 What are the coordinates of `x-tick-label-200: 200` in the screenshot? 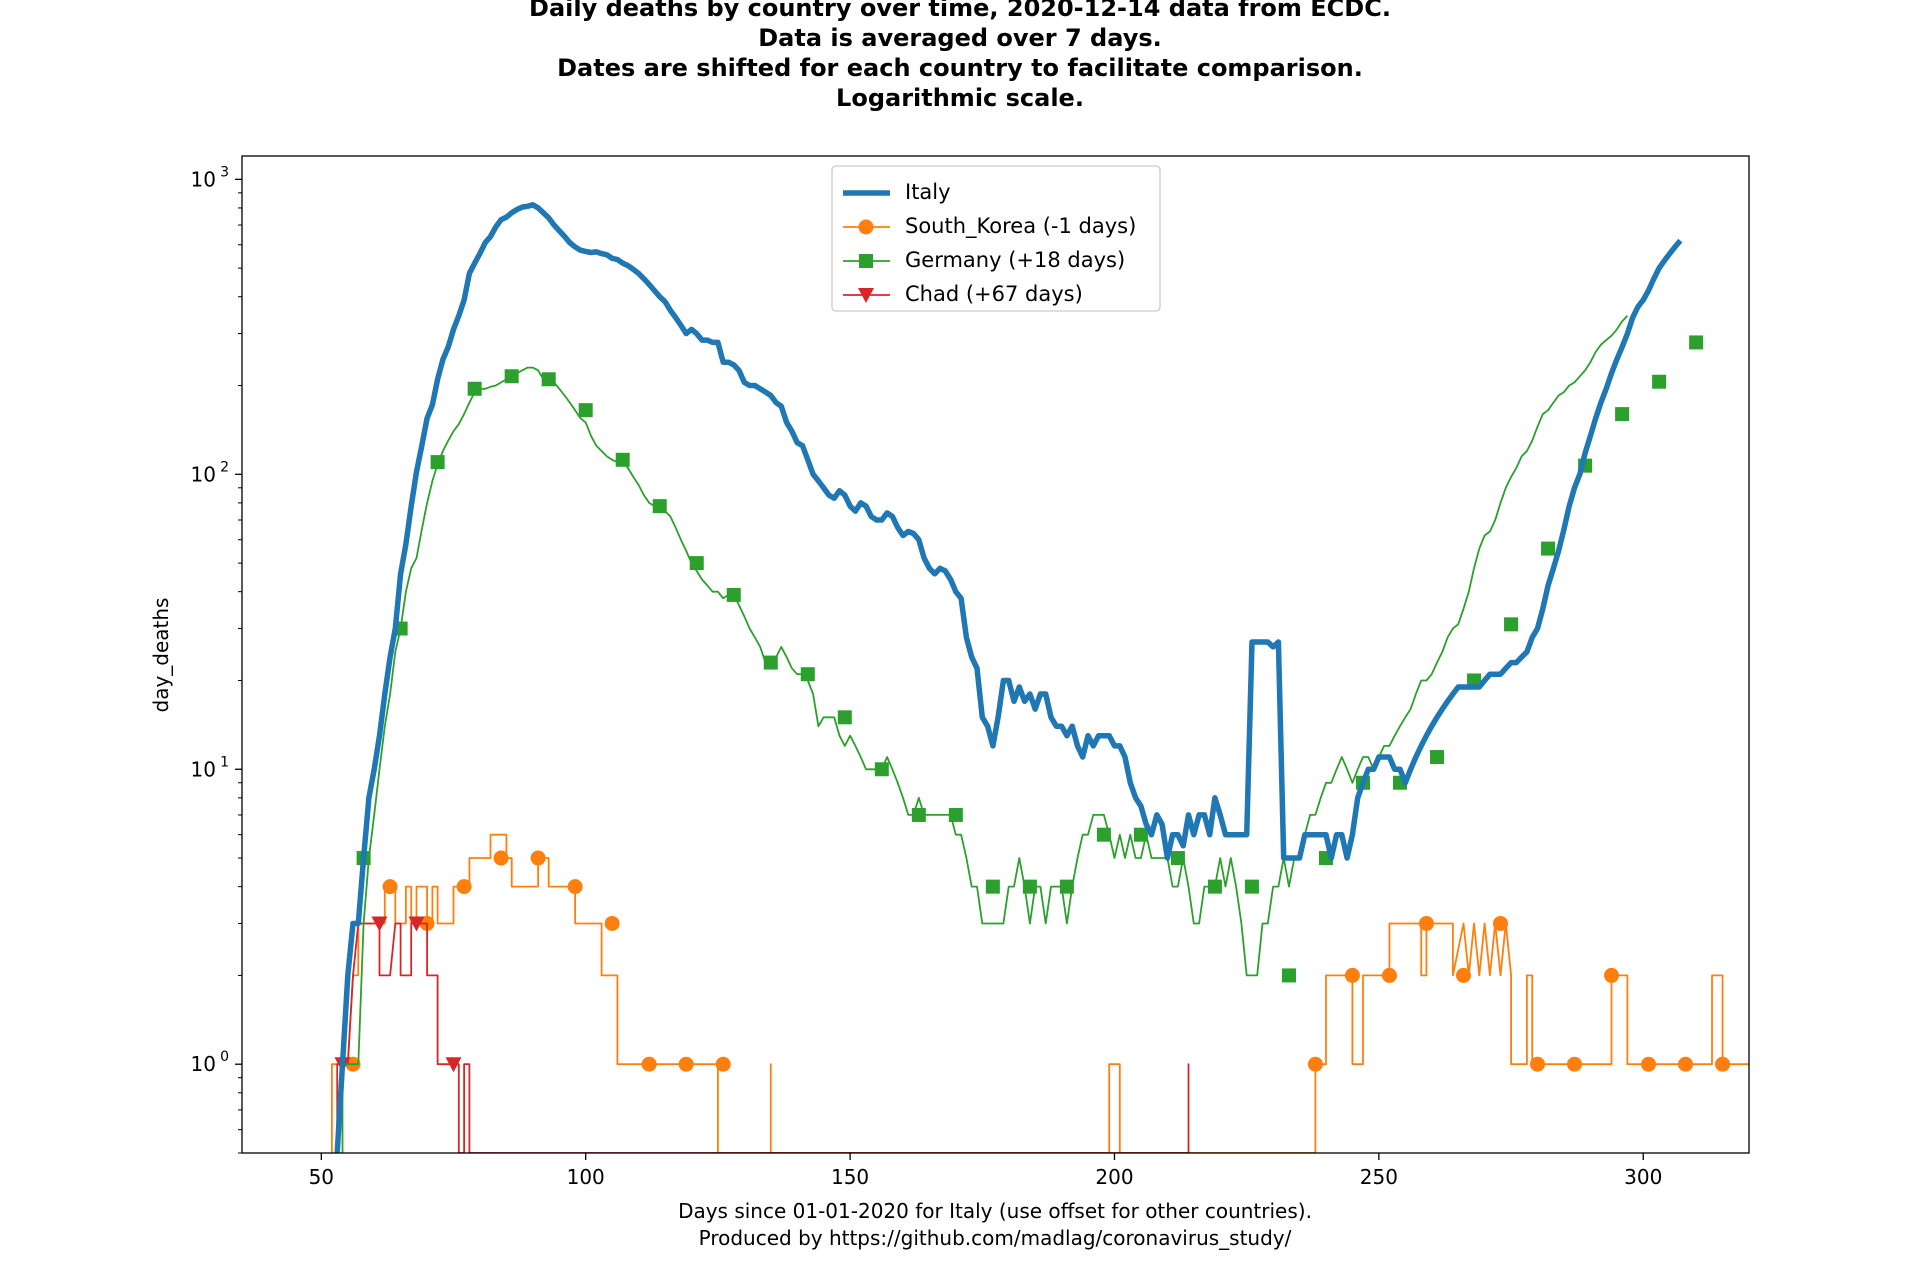 It's located at (1114, 1177).